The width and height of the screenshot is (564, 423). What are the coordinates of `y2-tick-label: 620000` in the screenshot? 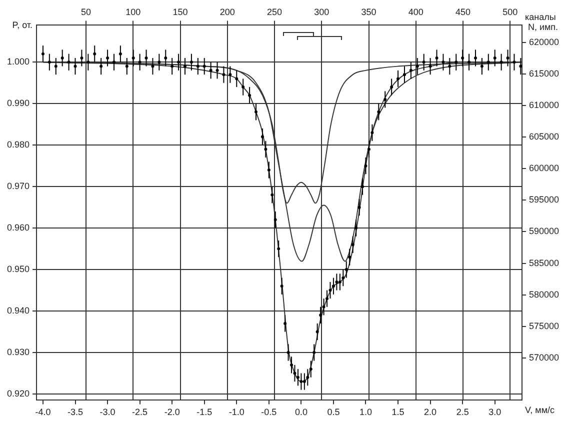 It's located at (544, 41).